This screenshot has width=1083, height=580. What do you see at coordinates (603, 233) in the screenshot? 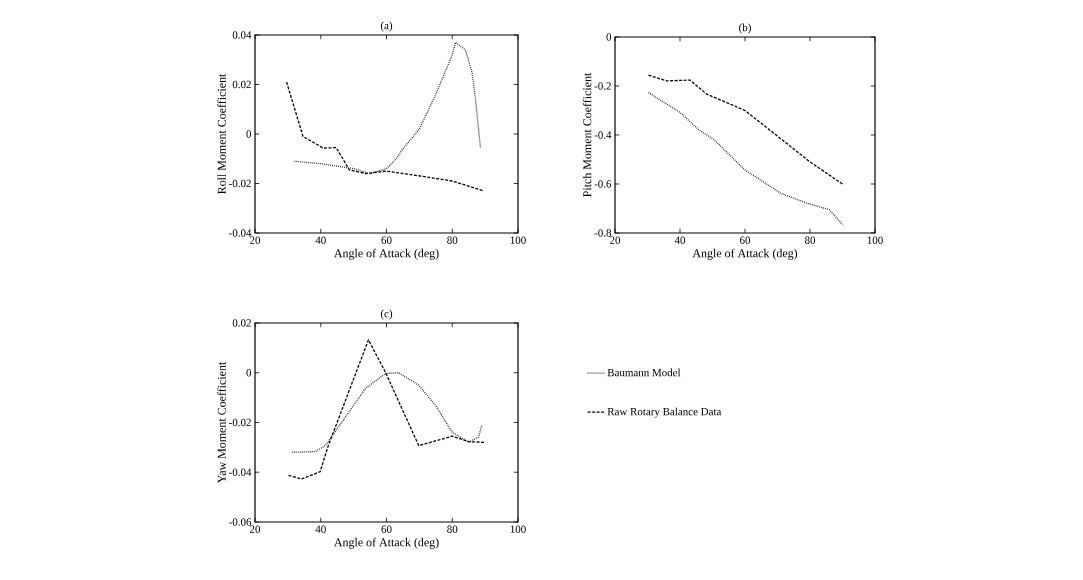
I see `y-tick-label: -0.8` at bounding box center [603, 233].